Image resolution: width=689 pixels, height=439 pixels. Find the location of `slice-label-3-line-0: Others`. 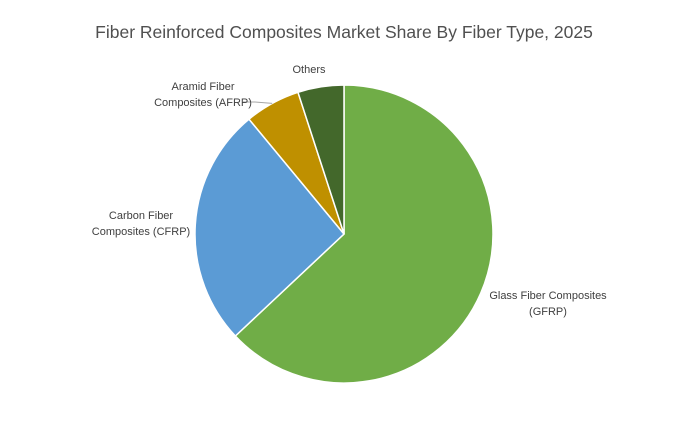

slice-label-3-line-0: Others is located at coordinates (309, 70).